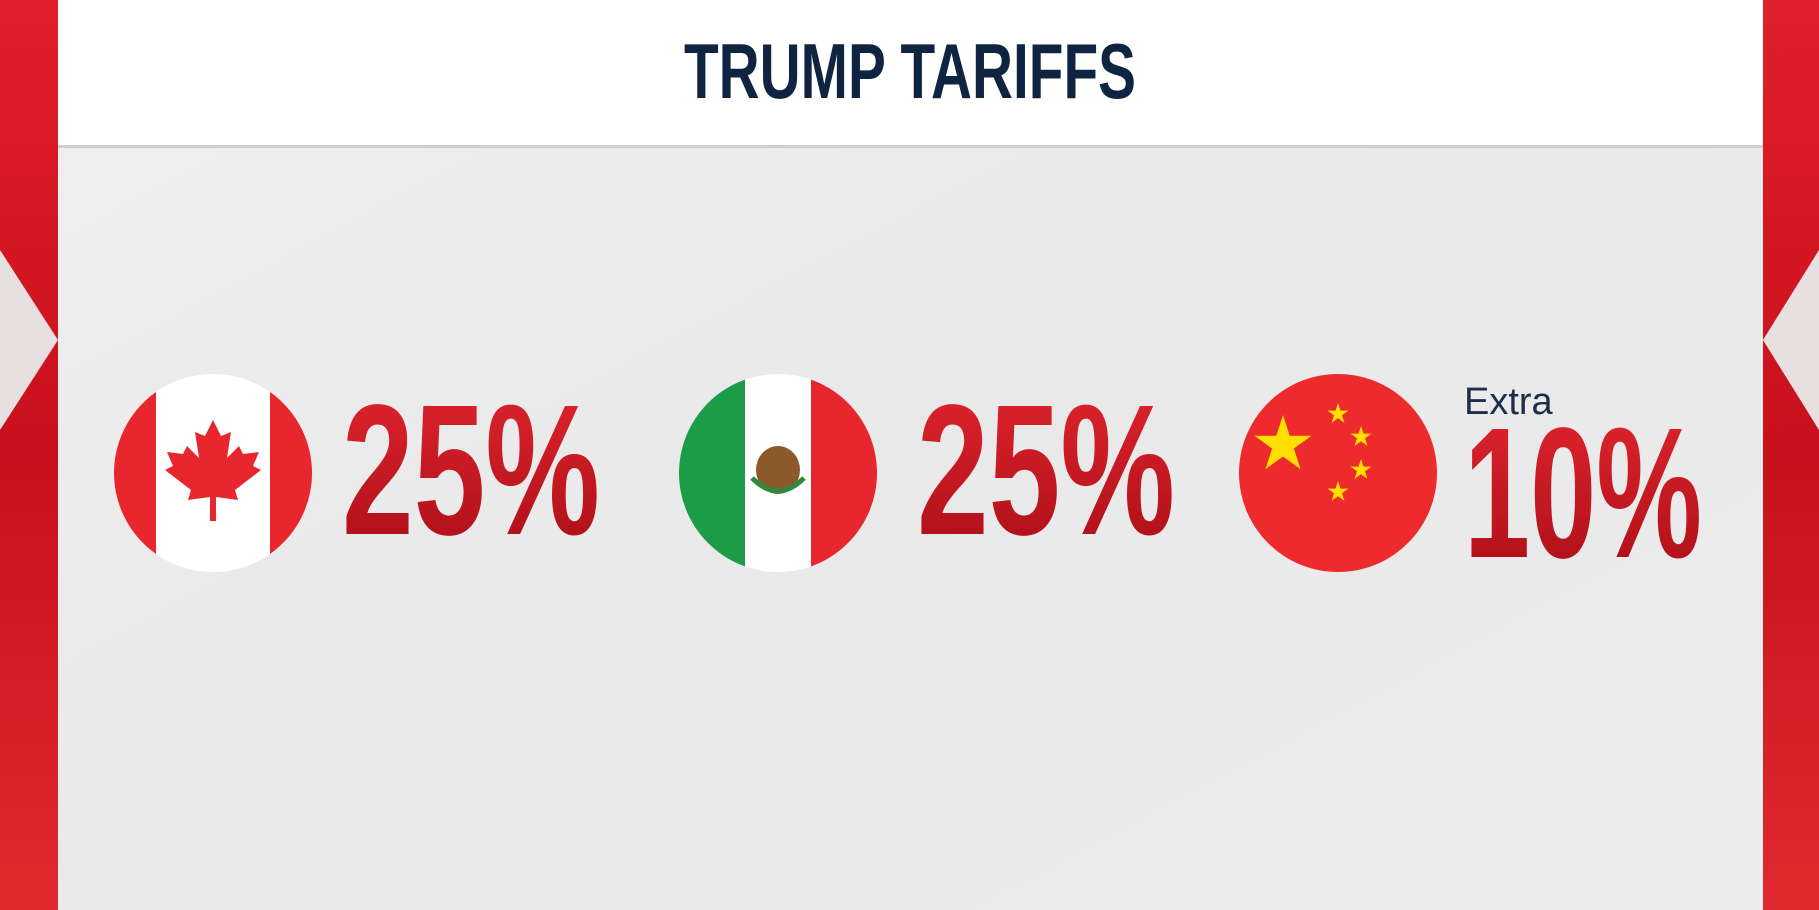 The width and height of the screenshot is (1819, 910). Describe the element at coordinates (910, 146) in the screenshot. I see `header-divider` at that location.